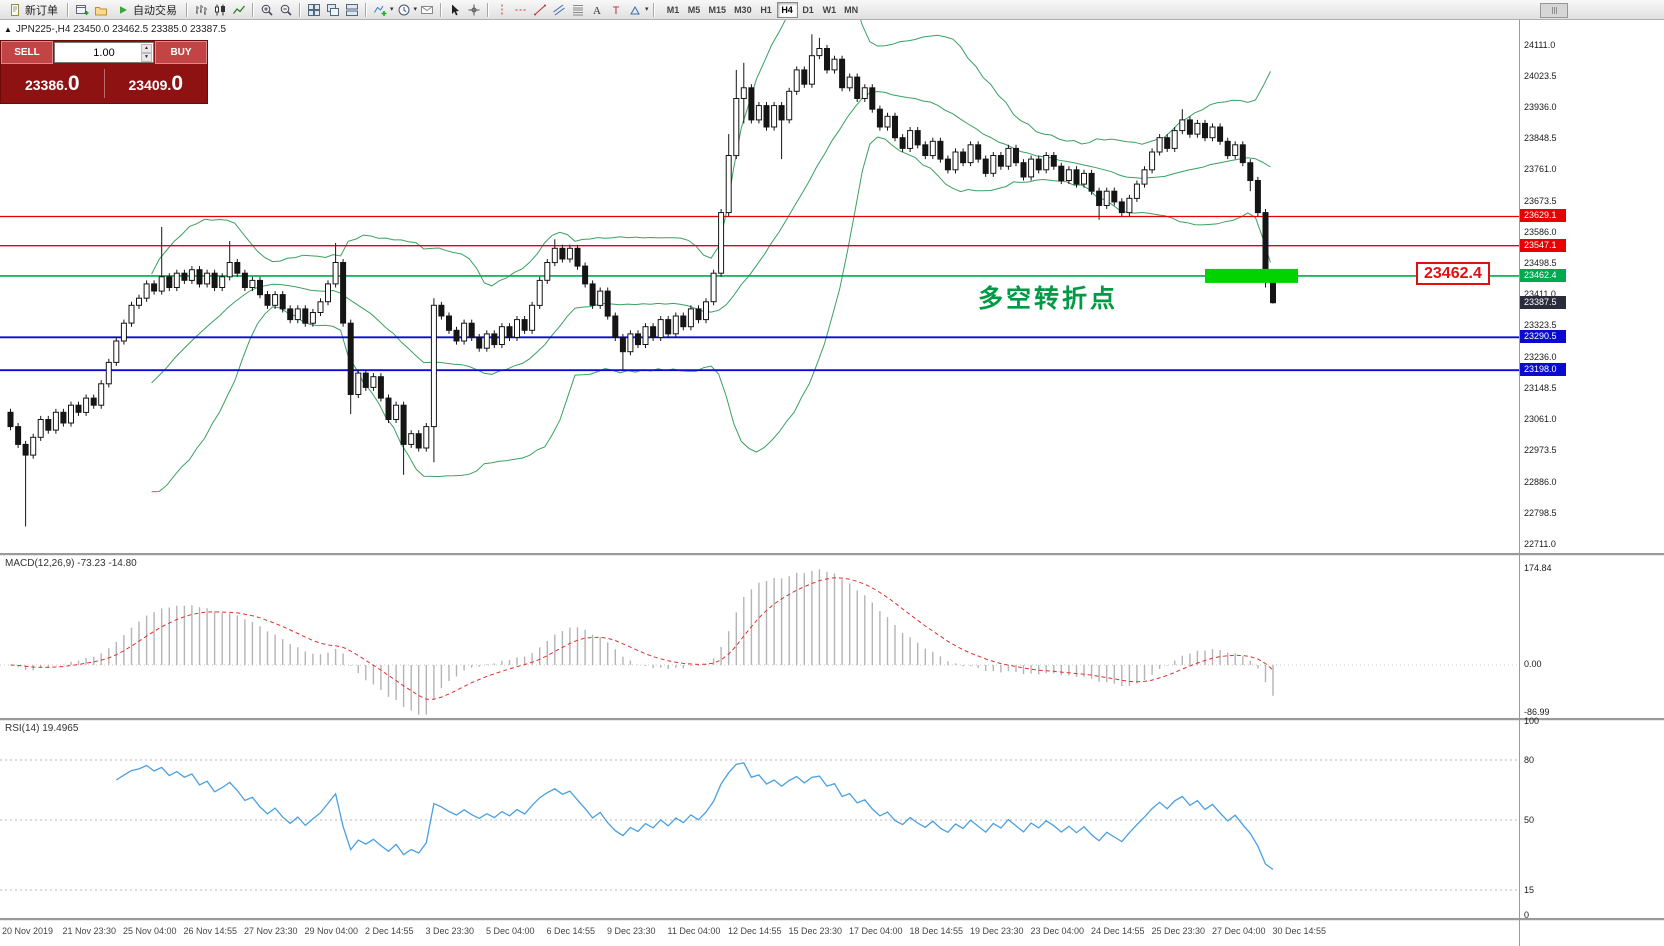 This screenshot has width=1664, height=946. Describe the element at coordinates (1538, 567) in the screenshot. I see `macd-scale-label: 174.84` at that location.